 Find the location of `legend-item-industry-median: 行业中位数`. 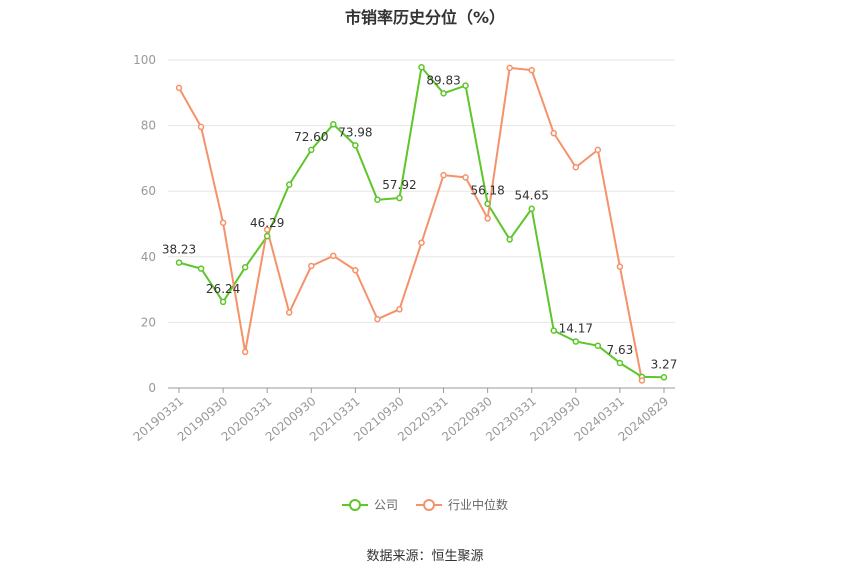

legend-item-industry-median: 行业中位数 is located at coordinates (462, 504).